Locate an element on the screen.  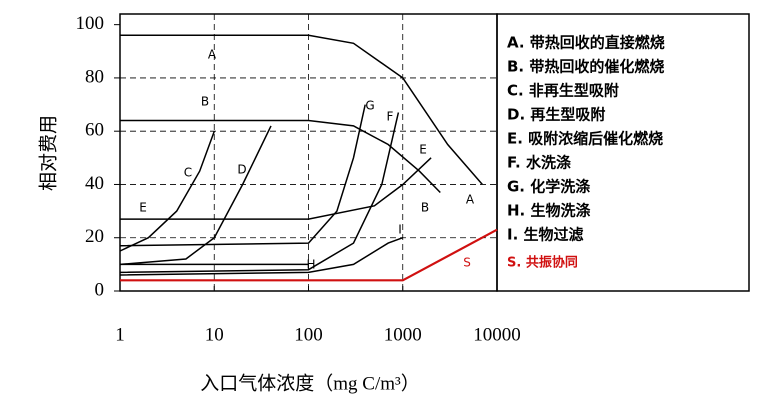
legend-entry: S. 共振协同 is located at coordinates (542, 263).